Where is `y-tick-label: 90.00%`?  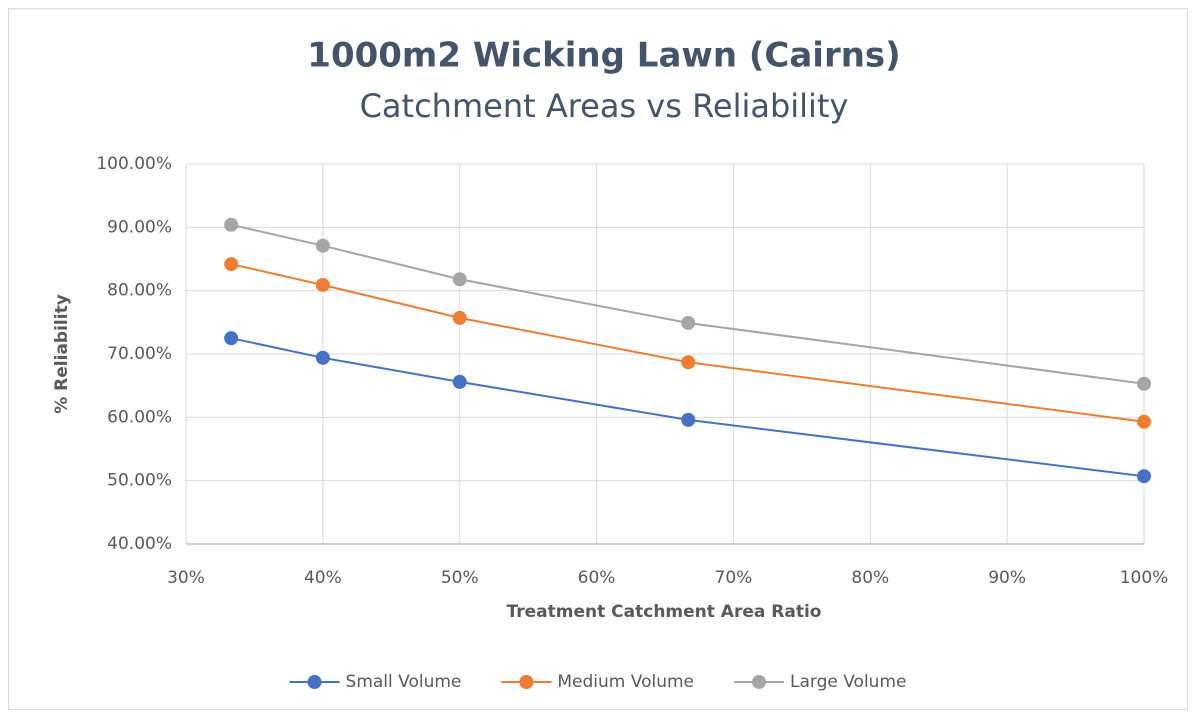 y-tick-label: 90.00% is located at coordinates (139, 227).